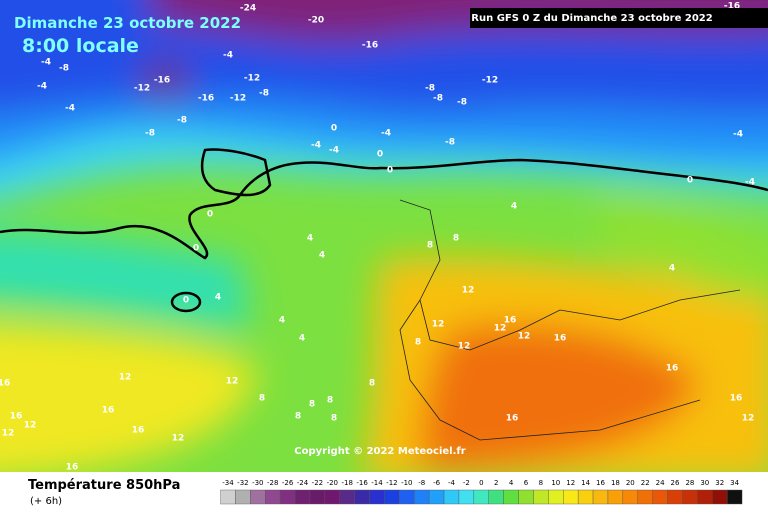  Describe the element at coordinates (437, 483) in the screenshot. I see `legend-label: -6` at that location.